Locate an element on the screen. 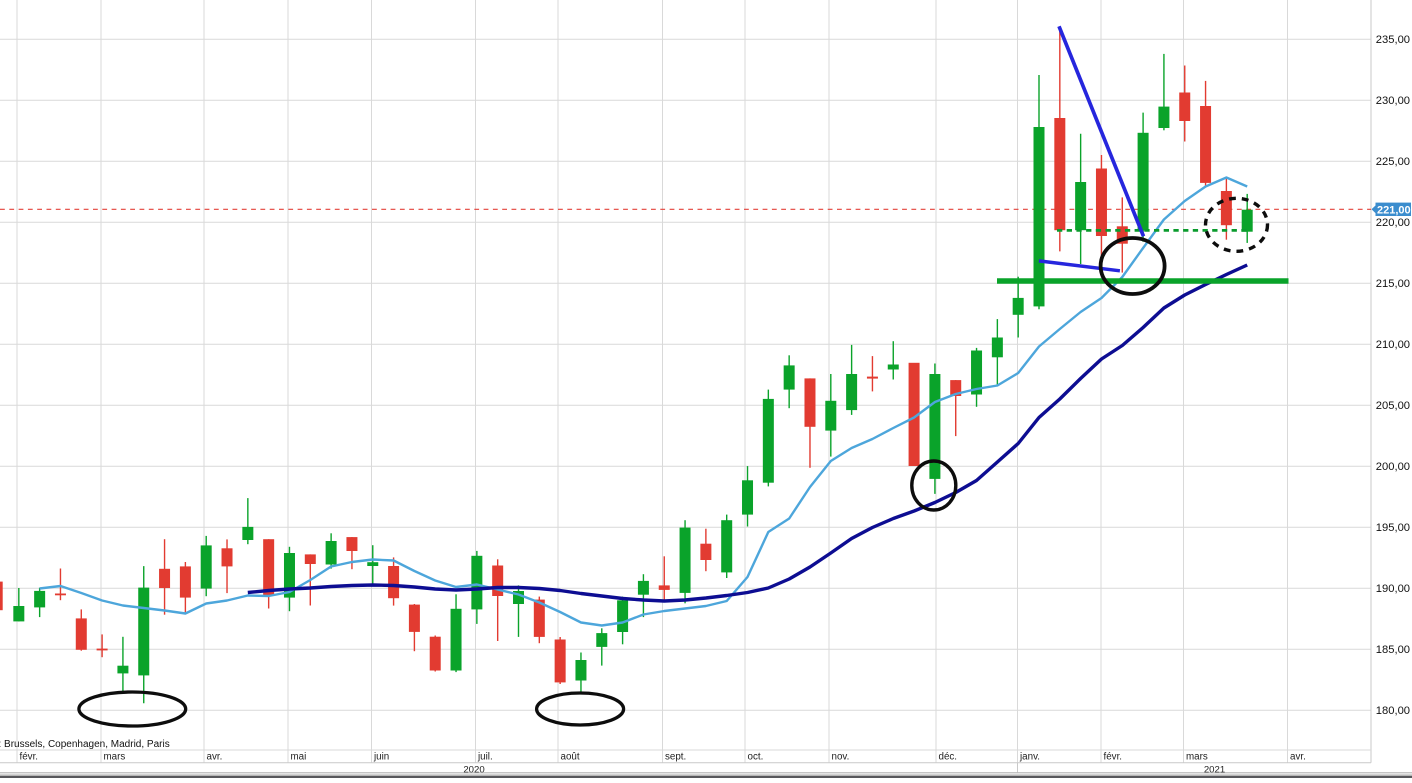 This screenshot has height=783, width=1412. svg-text: janv. is located at coordinates (1029, 757).